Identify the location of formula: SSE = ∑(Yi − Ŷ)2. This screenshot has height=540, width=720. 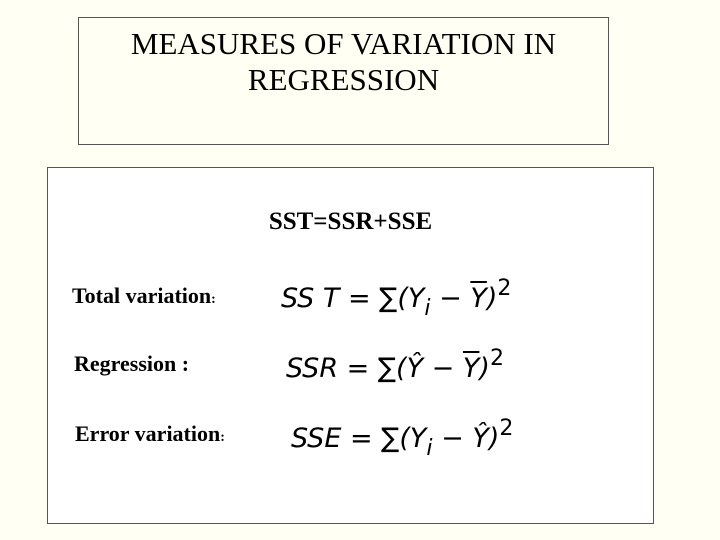
(402, 438).